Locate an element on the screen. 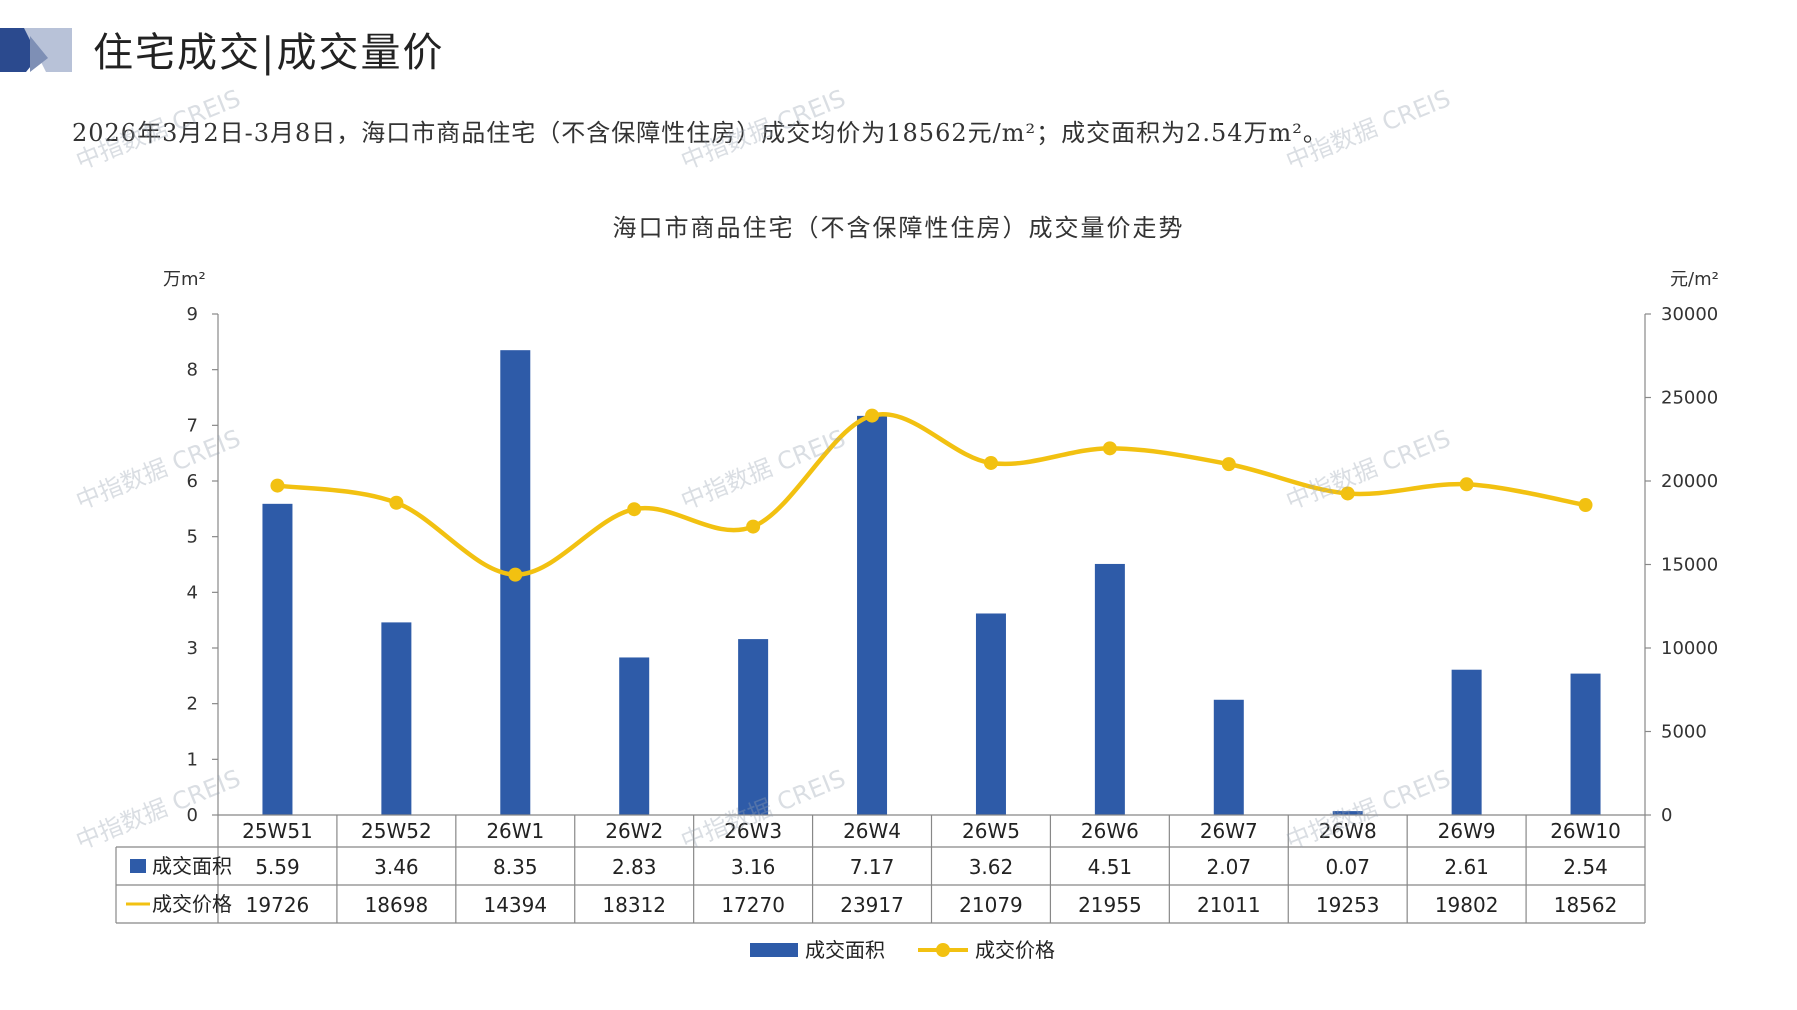 This screenshot has height=1010, width=1797. y-left-tick-label: 8 is located at coordinates (192, 370).